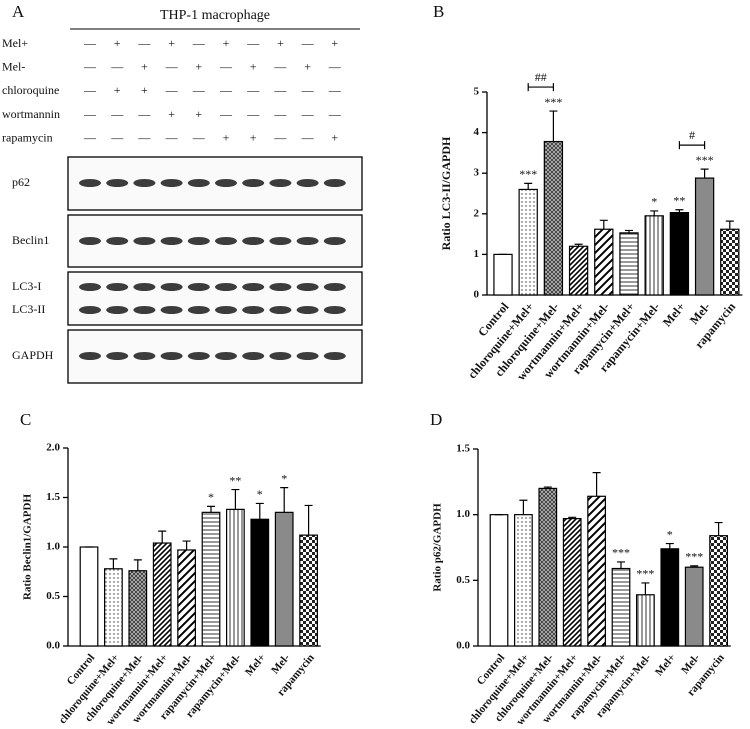 Image resolution: width=750 pixels, height=729 pixels. I want to click on y-tick-label: 1.0, so click(463, 514).